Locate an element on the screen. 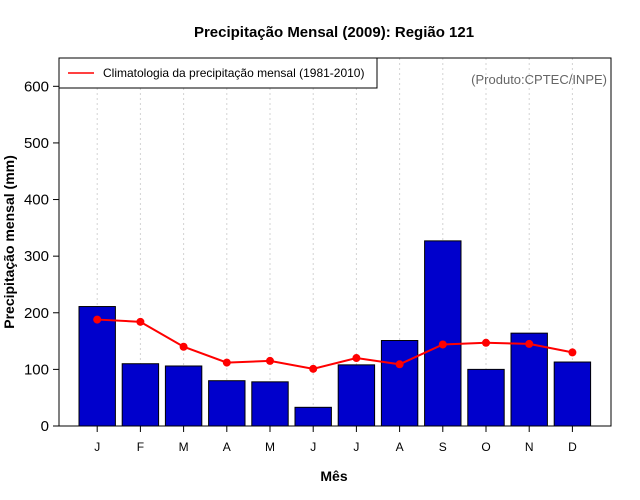  legend-box is located at coordinates (218, 73).